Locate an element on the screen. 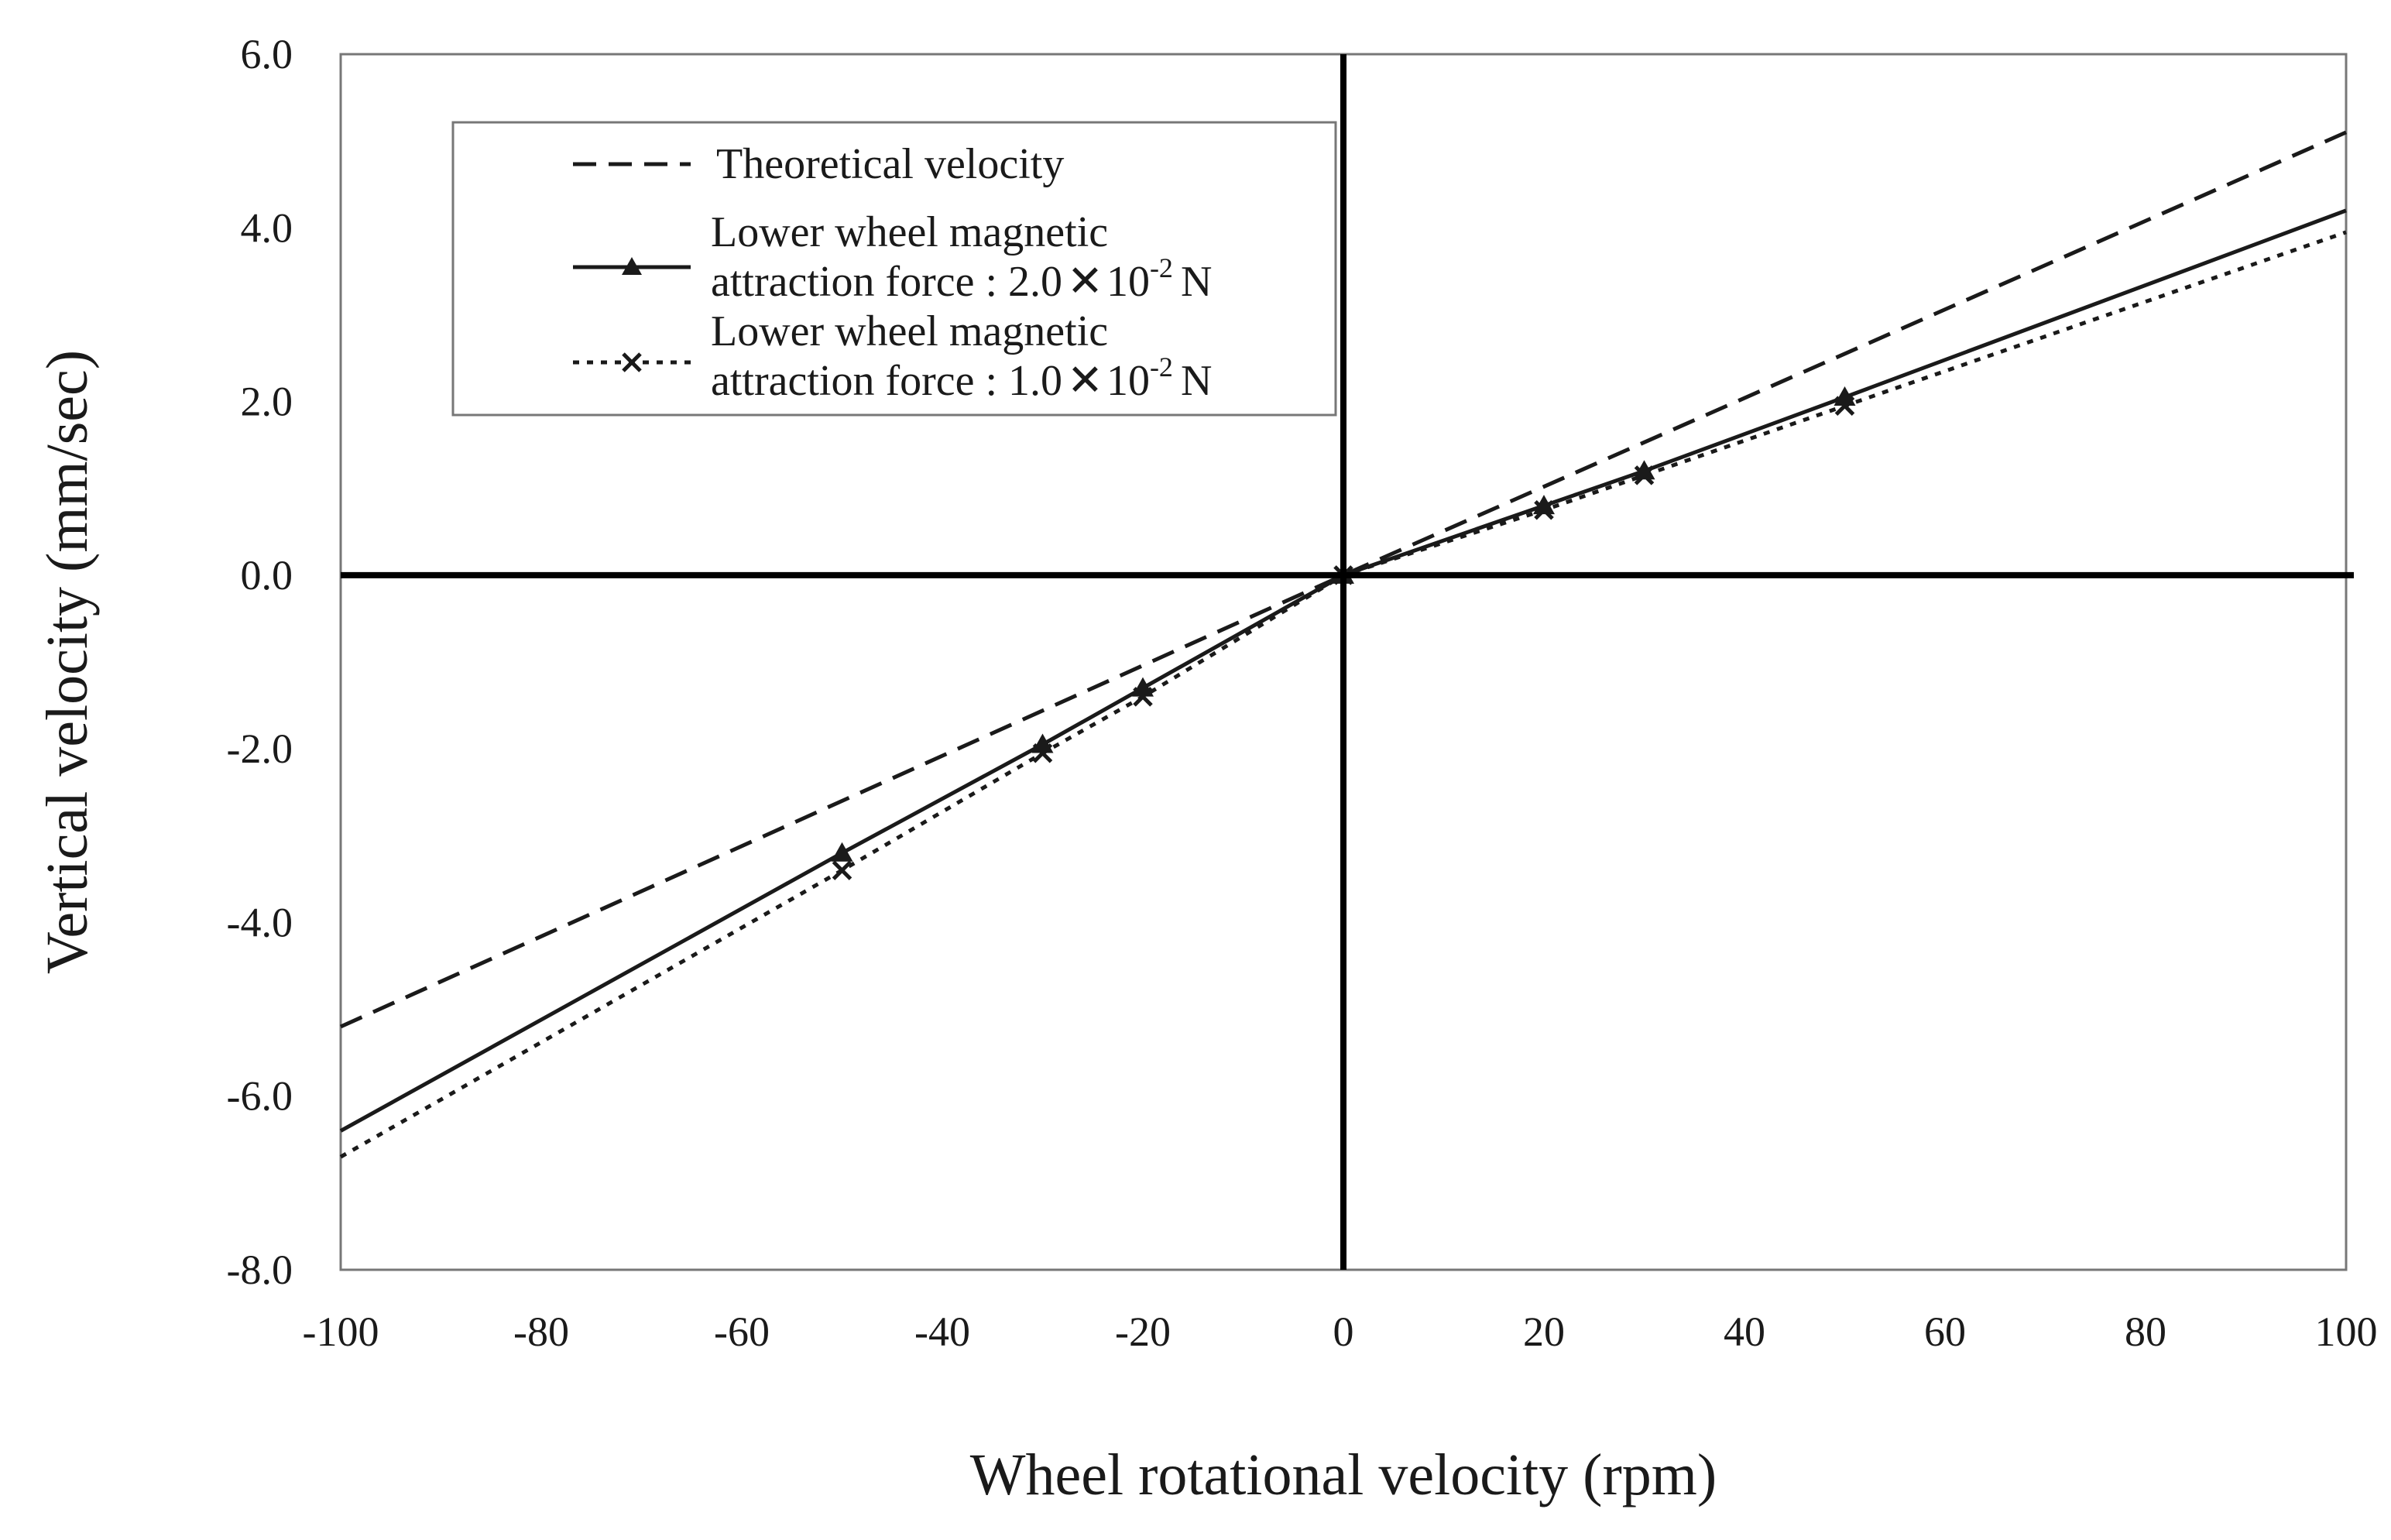  y-axis-ticks: -8.0 -6.0 -4.0 -2.0 0.0 2.0 4.0 6.0 is located at coordinates (260, 662).